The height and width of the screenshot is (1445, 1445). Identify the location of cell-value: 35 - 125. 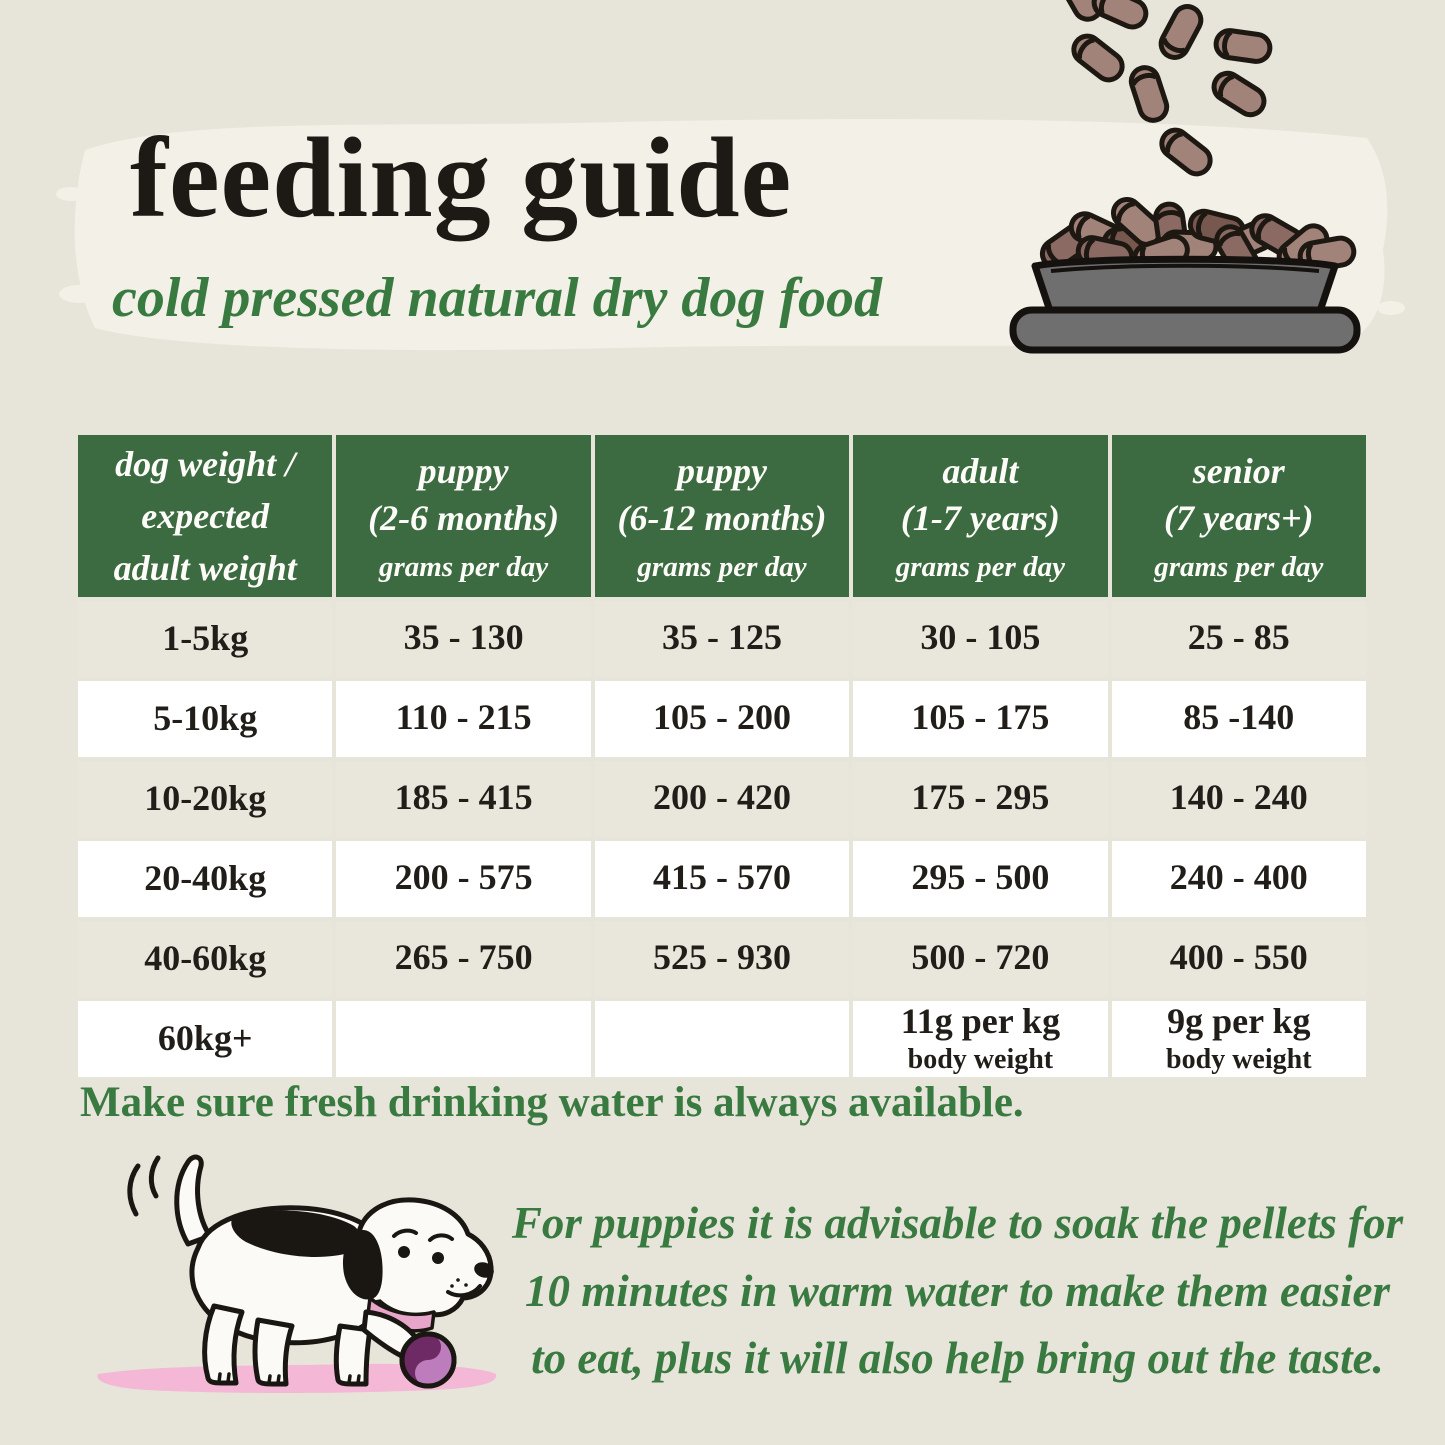
(722, 639).